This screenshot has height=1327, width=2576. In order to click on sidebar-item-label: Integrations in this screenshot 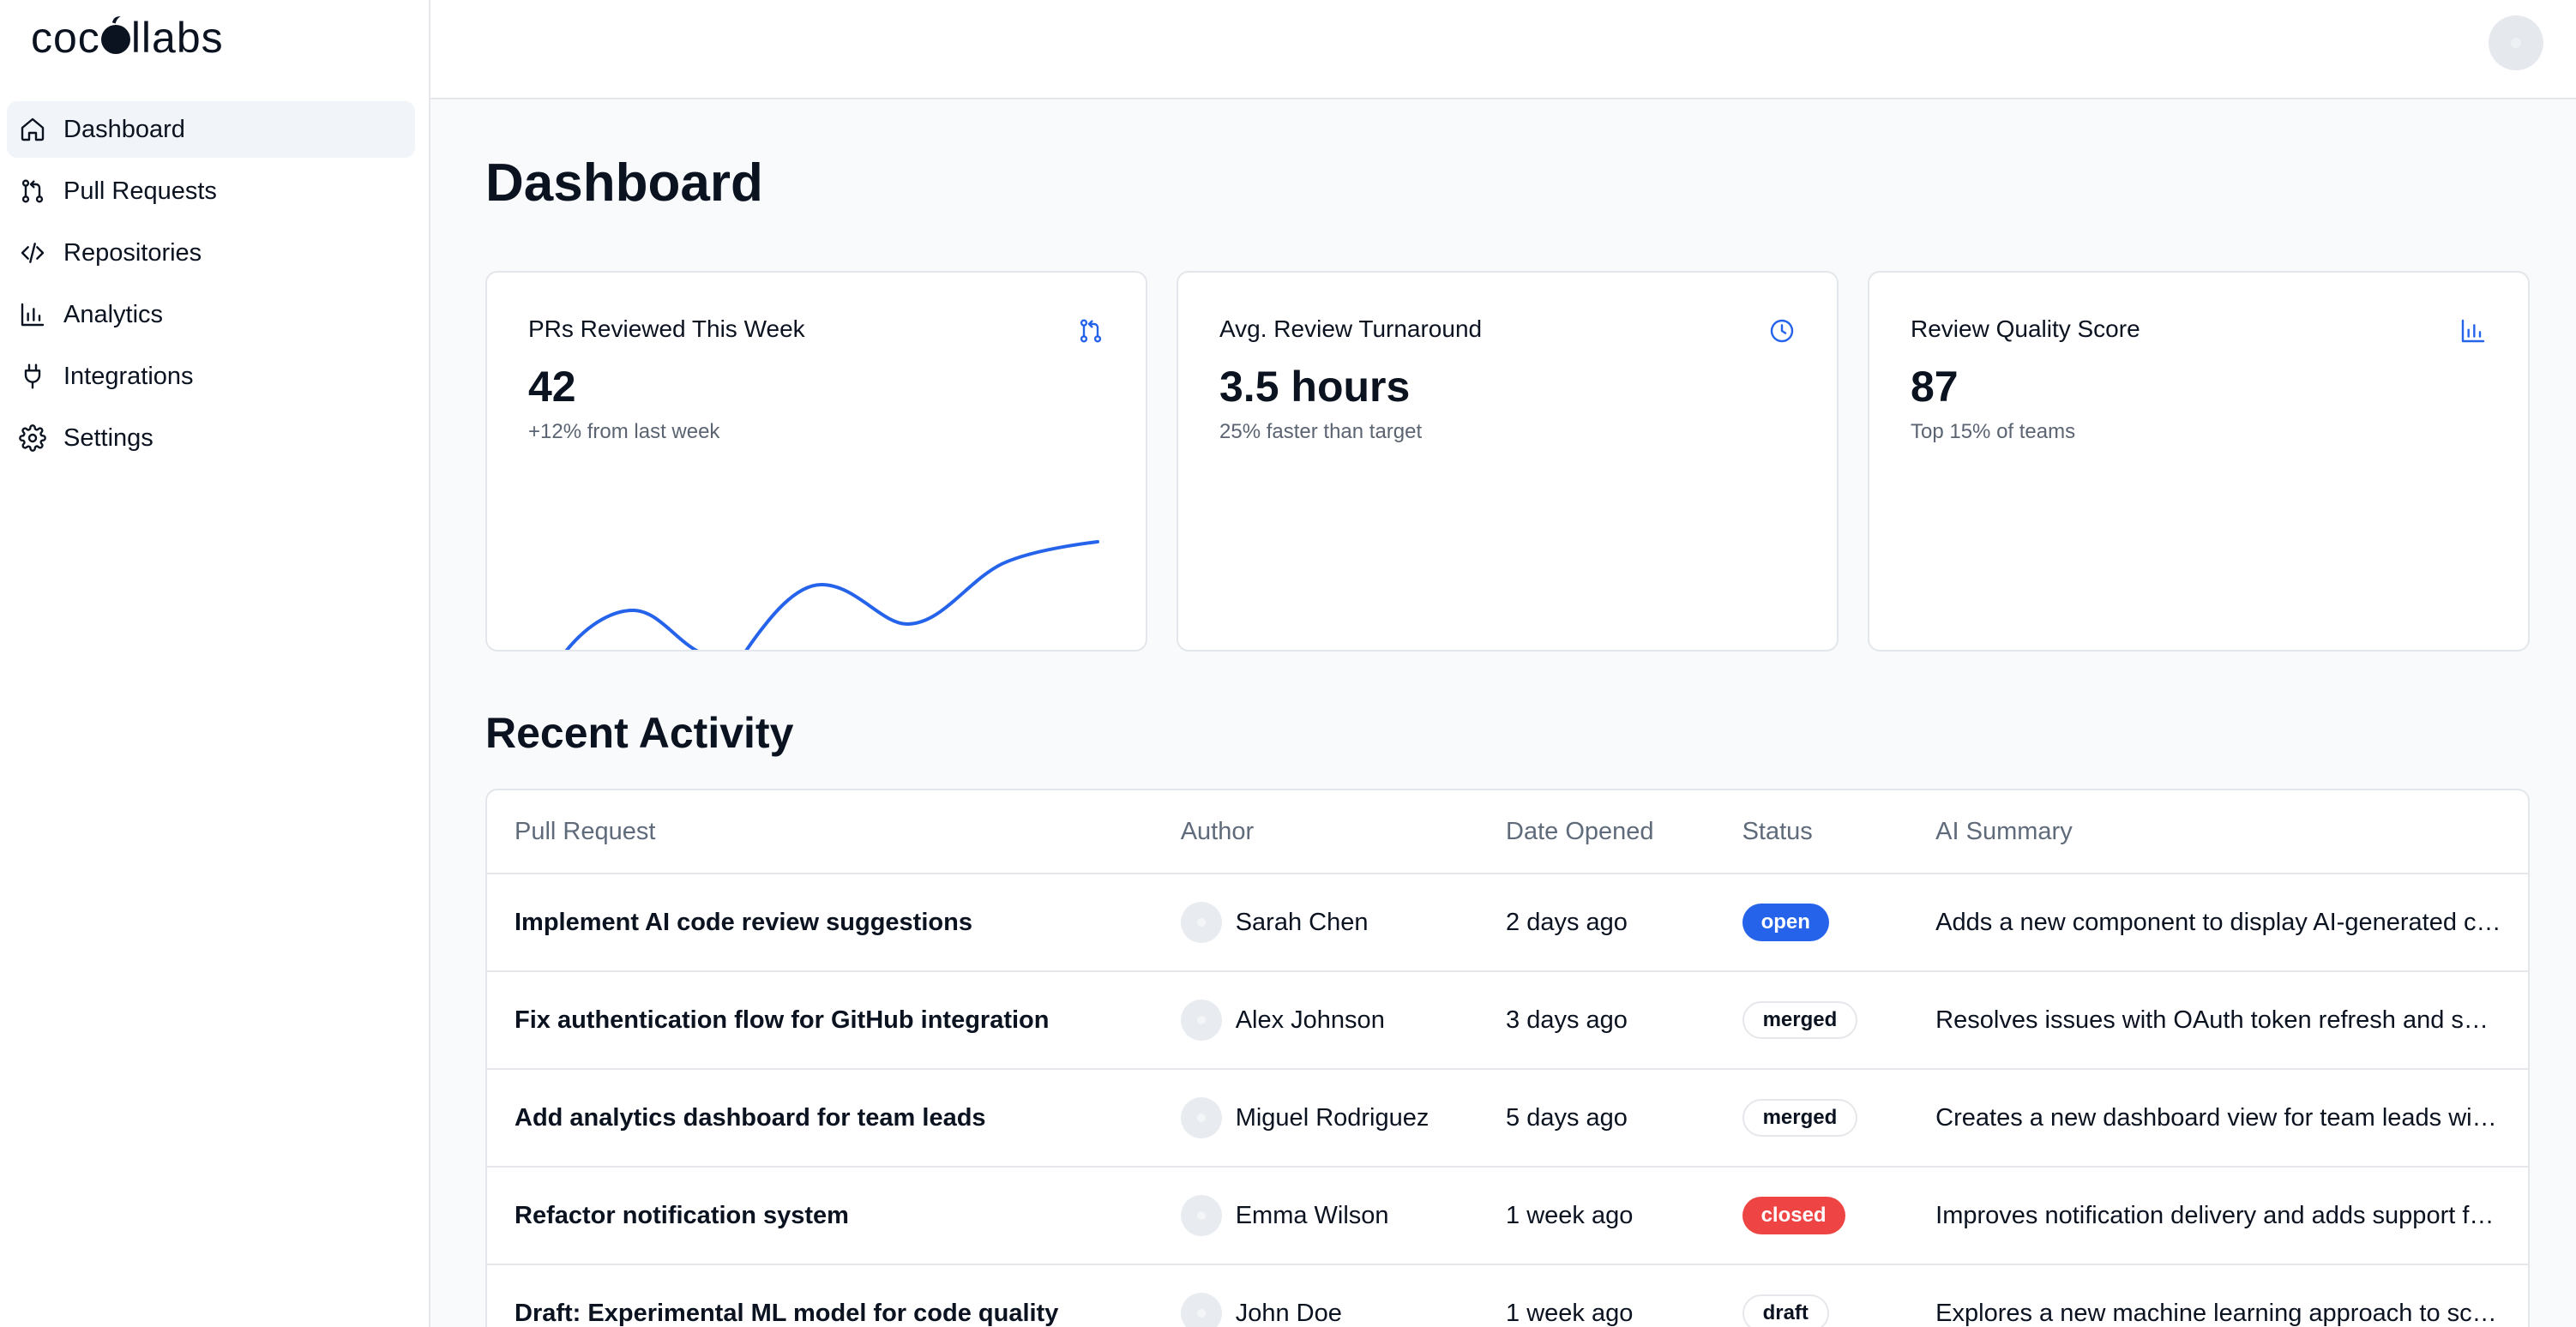, I will do `click(128, 376)`.